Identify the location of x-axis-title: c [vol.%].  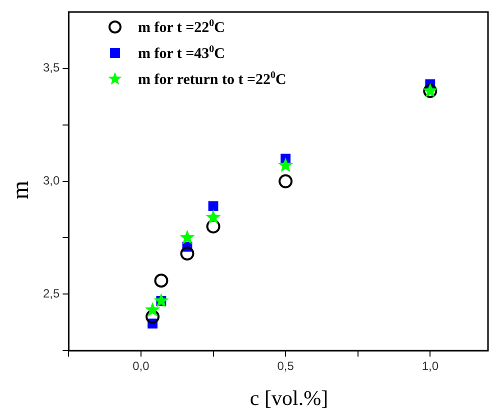
(289, 398).